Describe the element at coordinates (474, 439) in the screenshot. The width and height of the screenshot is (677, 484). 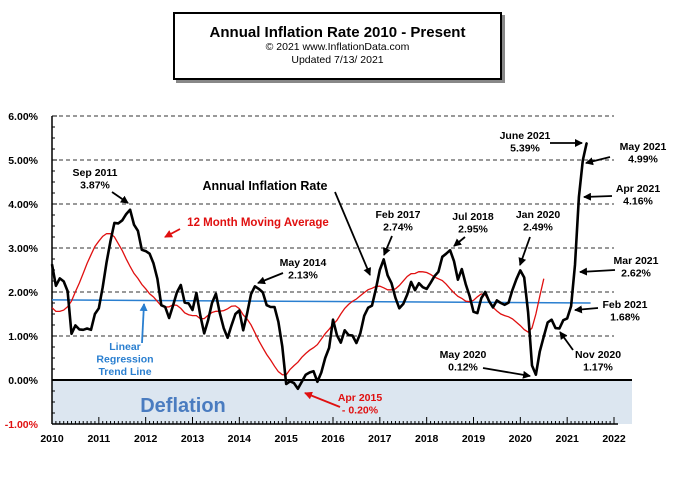
I see `x-tick-label: 2019` at that location.